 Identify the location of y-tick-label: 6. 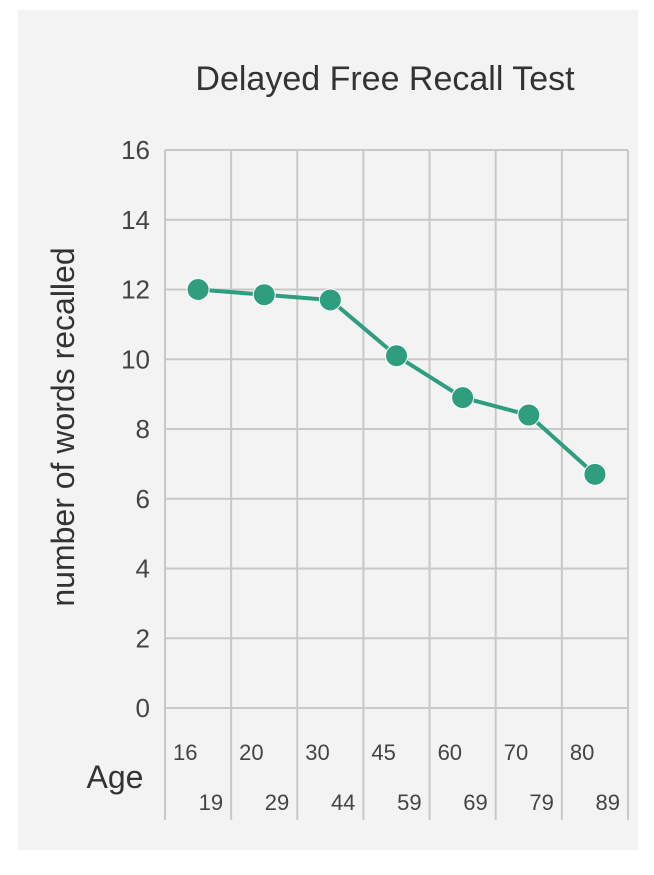
(143, 499).